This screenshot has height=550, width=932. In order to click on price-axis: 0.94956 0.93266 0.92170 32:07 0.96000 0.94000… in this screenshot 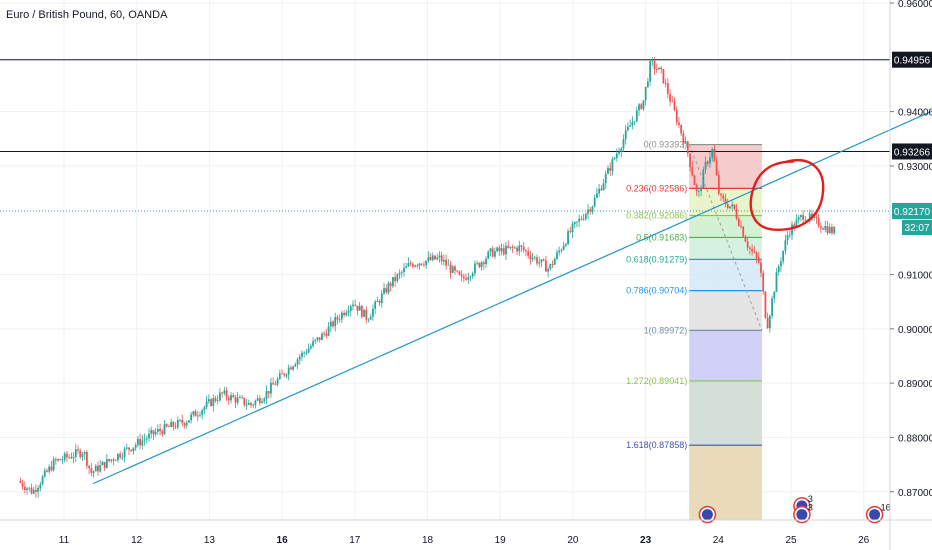, I will do `click(910, 275)`.